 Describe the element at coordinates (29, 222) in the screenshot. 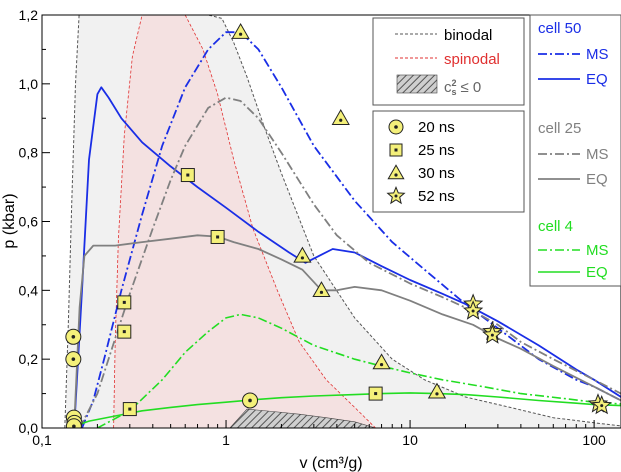

I see `y-tick-label: 0,6` at that location.